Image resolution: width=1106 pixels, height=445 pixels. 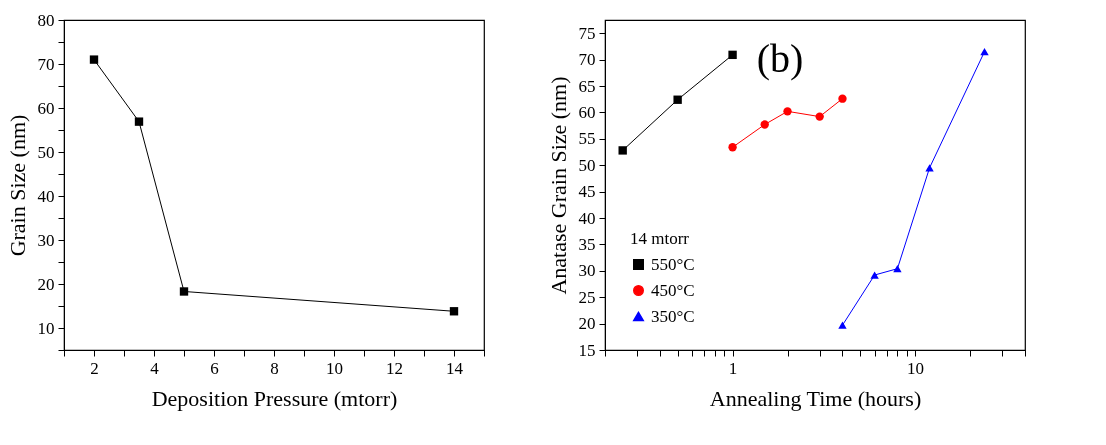 What do you see at coordinates (46, 328) in the screenshot?
I see `y-tick-label: 10` at bounding box center [46, 328].